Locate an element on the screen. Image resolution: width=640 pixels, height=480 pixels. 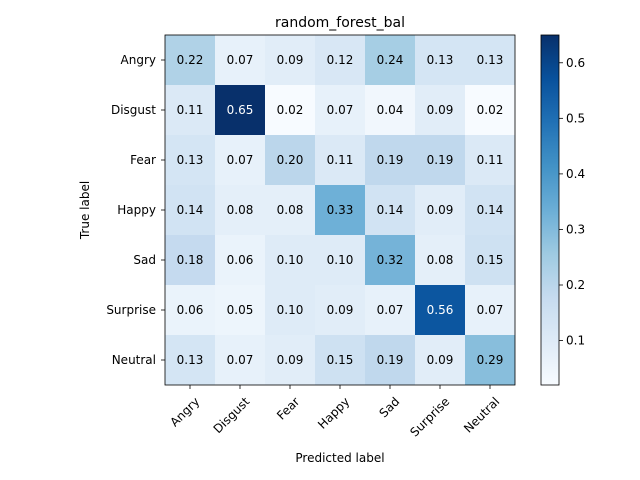
cell-value-label: 0.24 is located at coordinates (390, 60).